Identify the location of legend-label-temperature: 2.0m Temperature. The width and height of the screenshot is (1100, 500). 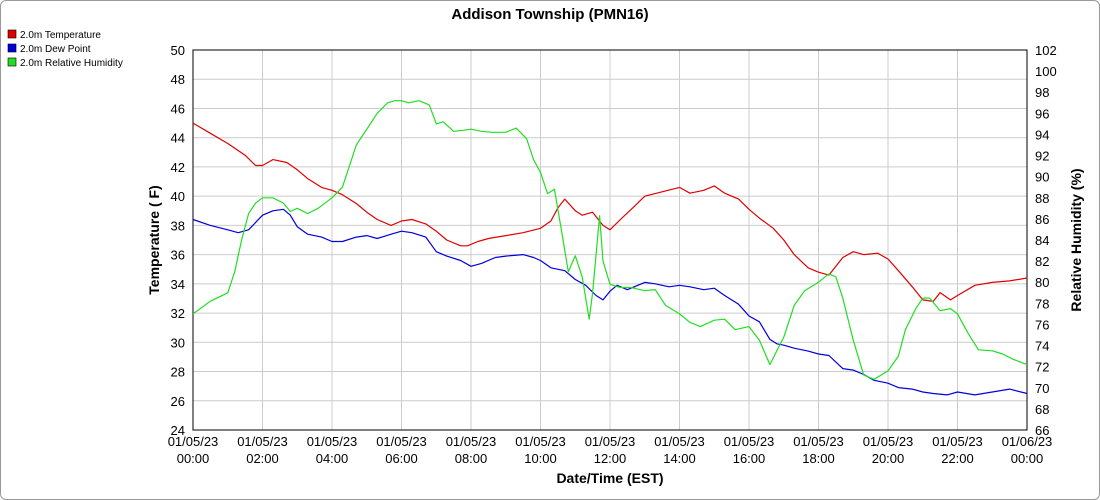
(60, 35).